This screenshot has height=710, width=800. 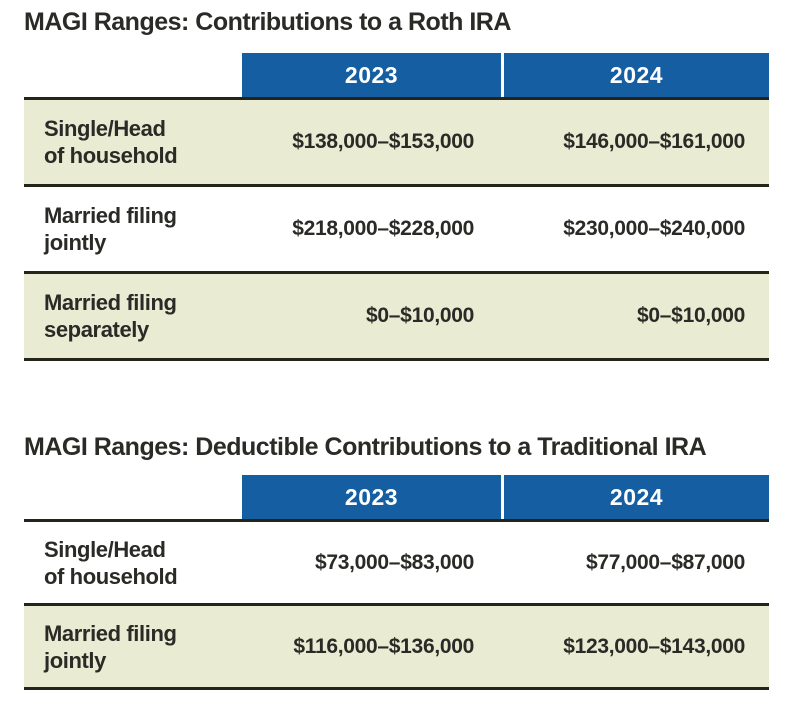 I want to click on cell-2023-value: $73,000–$83,000, so click(x=394, y=562).